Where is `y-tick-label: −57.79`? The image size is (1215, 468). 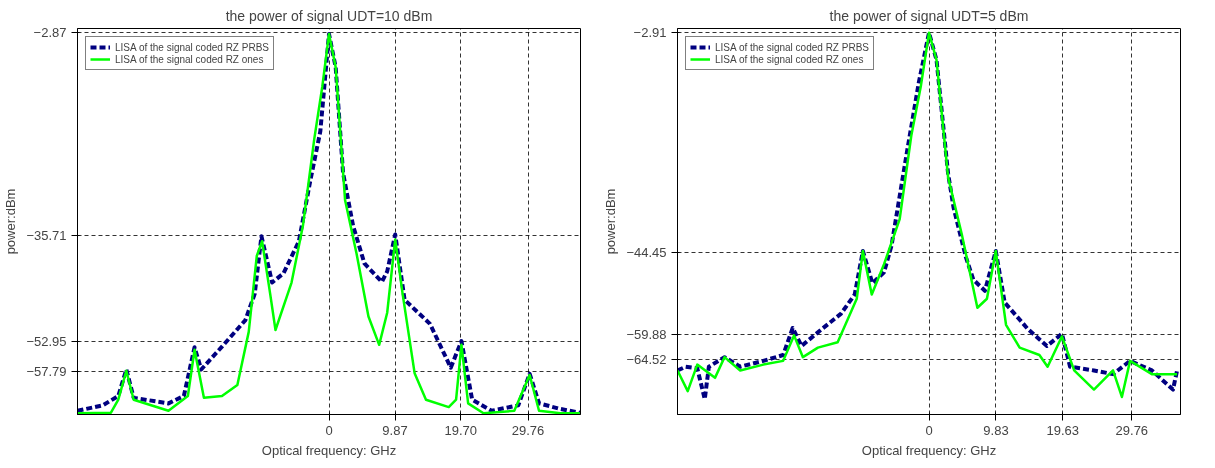
y-tick-label: −57.79 is located at coordinates (46, 371).